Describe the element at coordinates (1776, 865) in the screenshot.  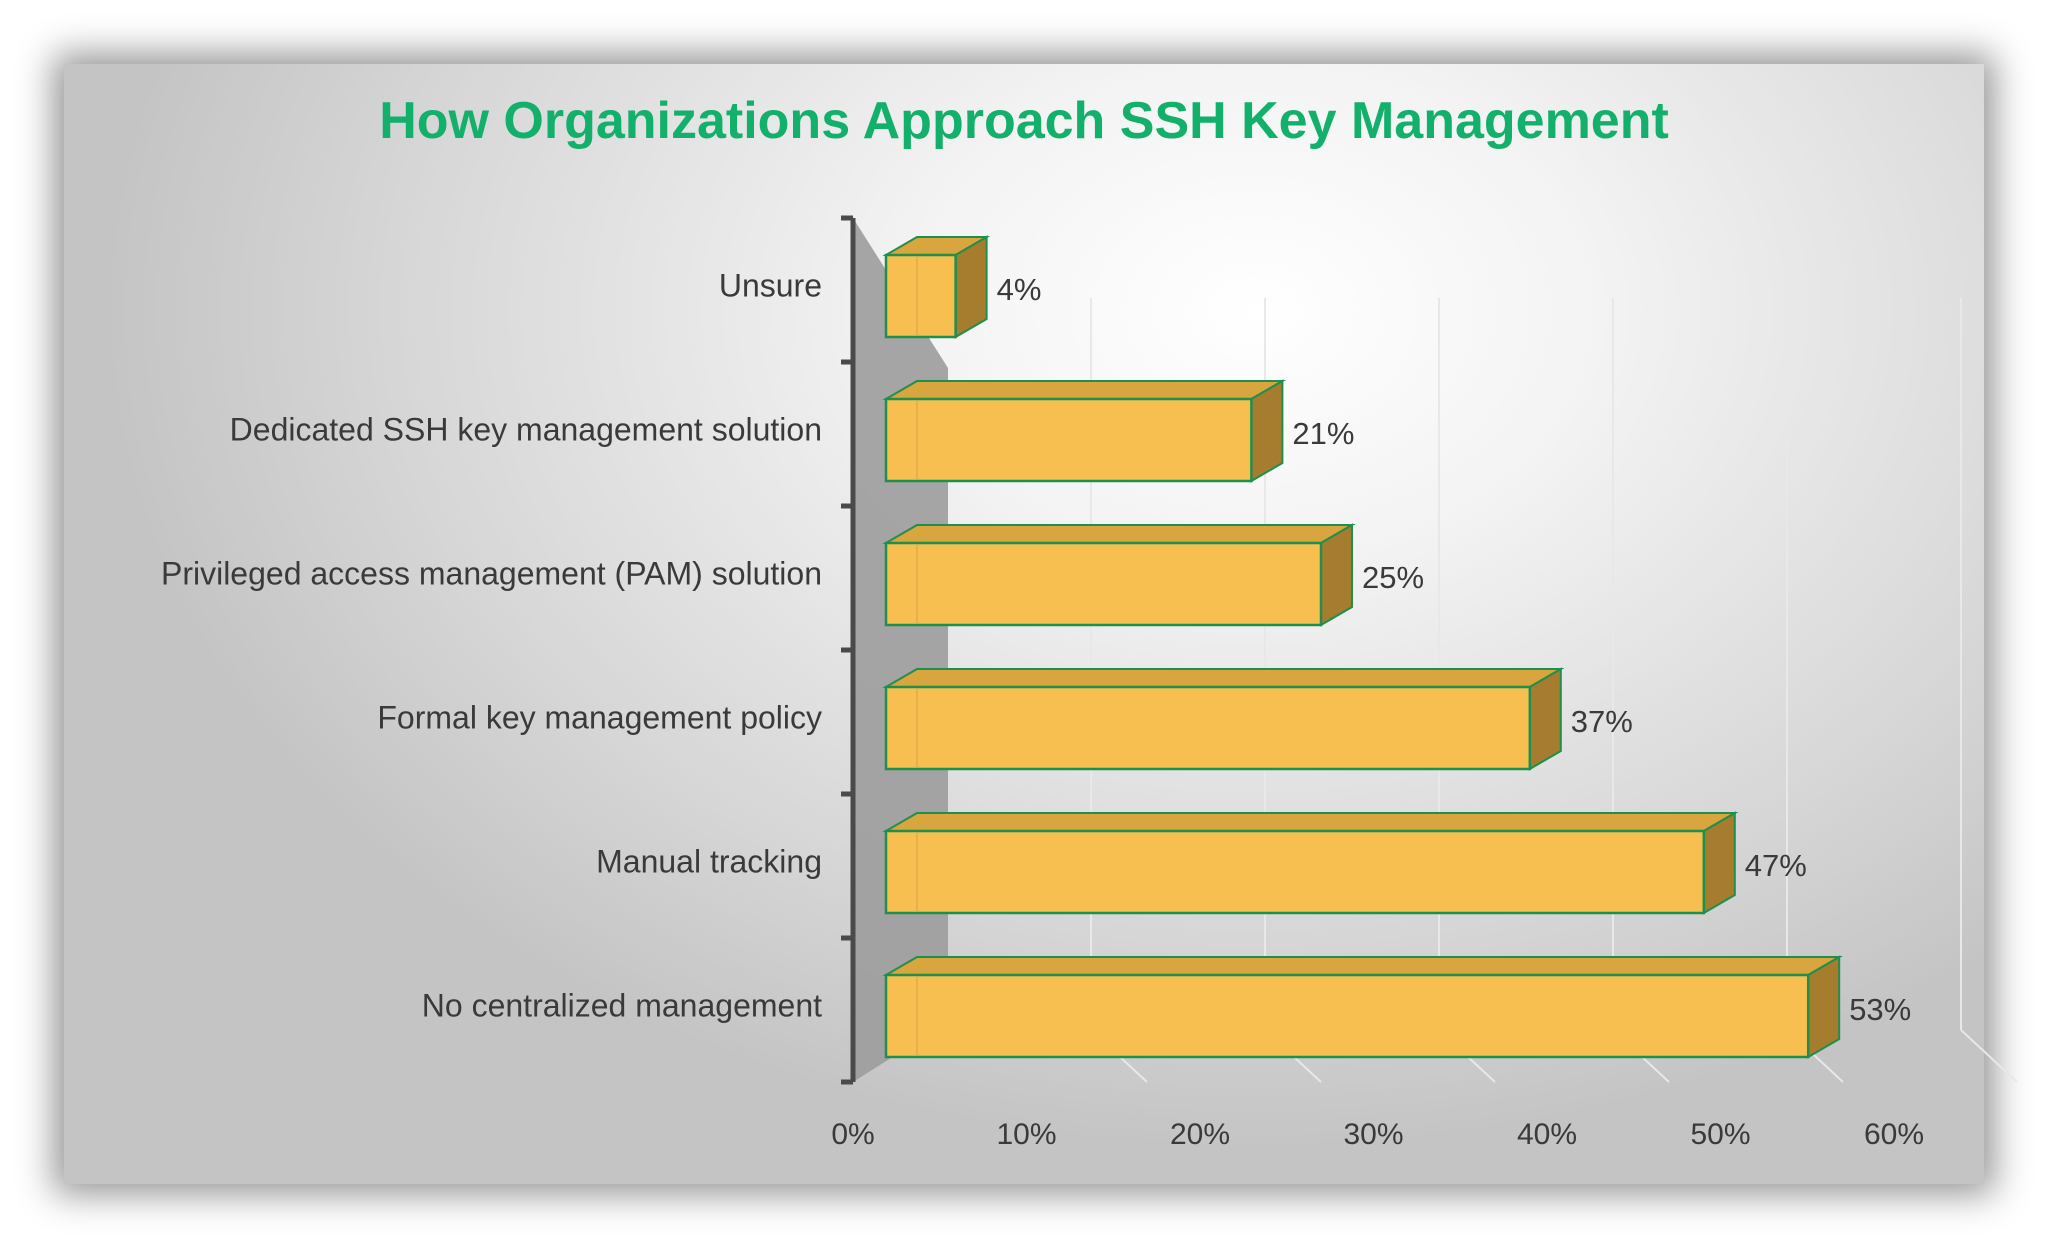
I see `data-label: 47%` at that location.